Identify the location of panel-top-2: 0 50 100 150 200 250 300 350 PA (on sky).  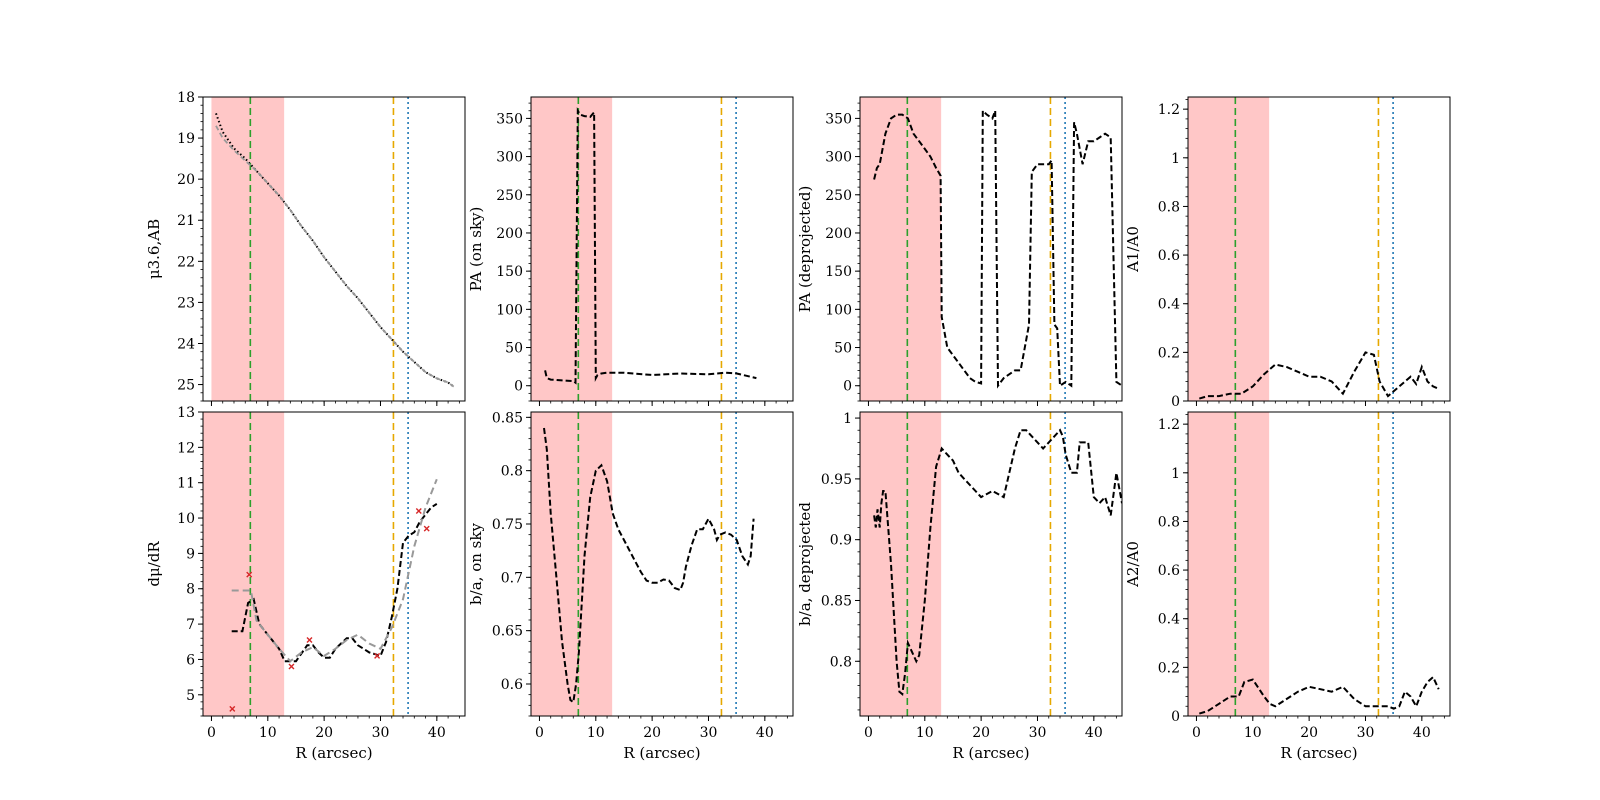
(630, 251).